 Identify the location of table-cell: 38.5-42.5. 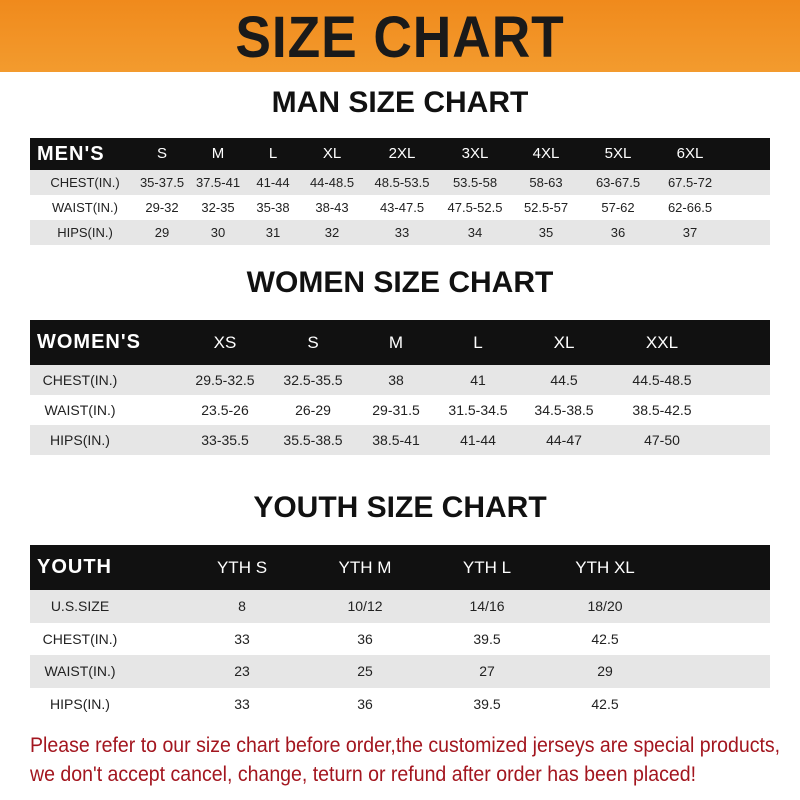
(662, 410).